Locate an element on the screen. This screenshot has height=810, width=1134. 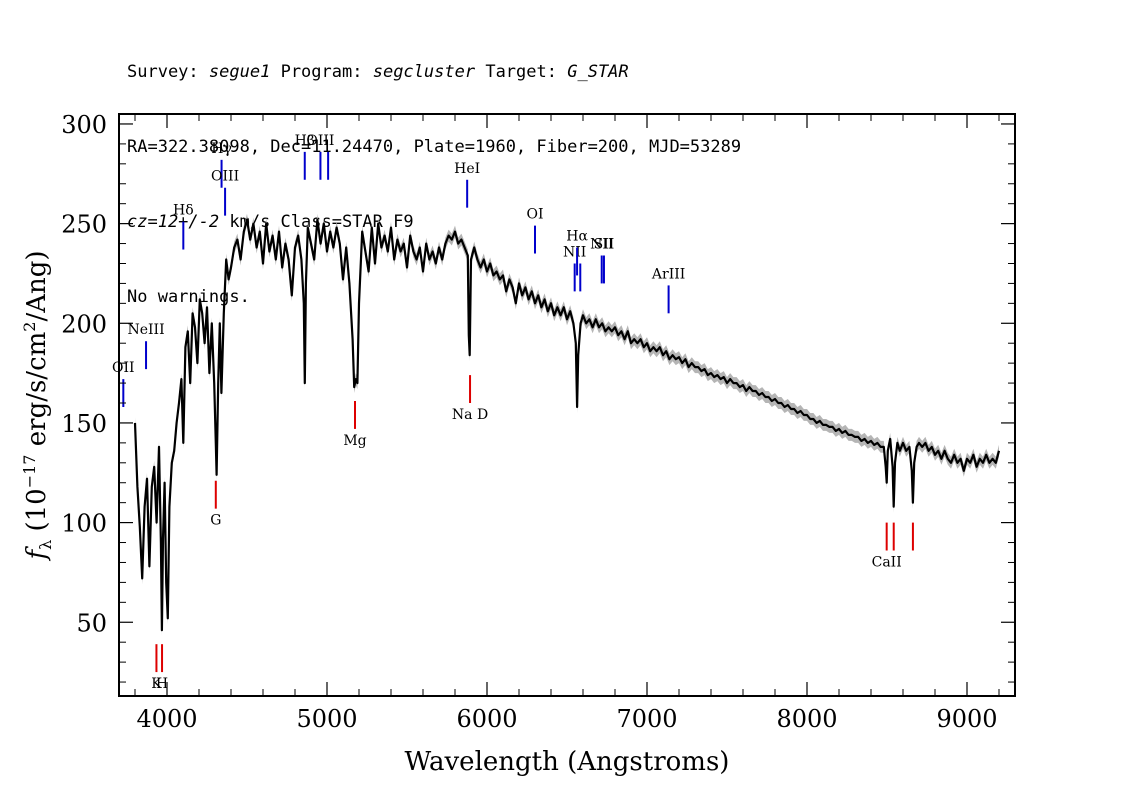
x-tick-label: 4000 is located at coordinates (166, 719).